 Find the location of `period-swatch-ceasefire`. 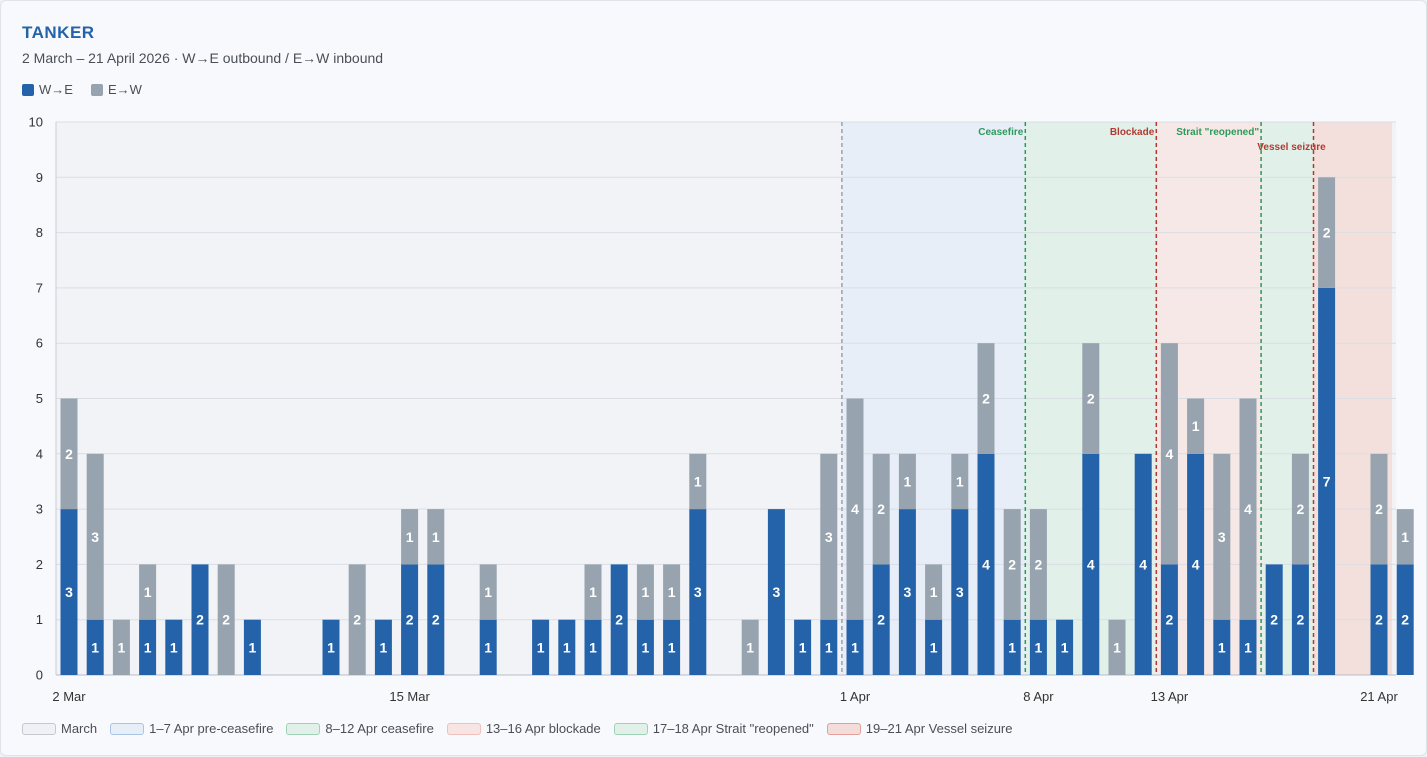

period-swatch-ceasefire is located at coordinates (303, 728).